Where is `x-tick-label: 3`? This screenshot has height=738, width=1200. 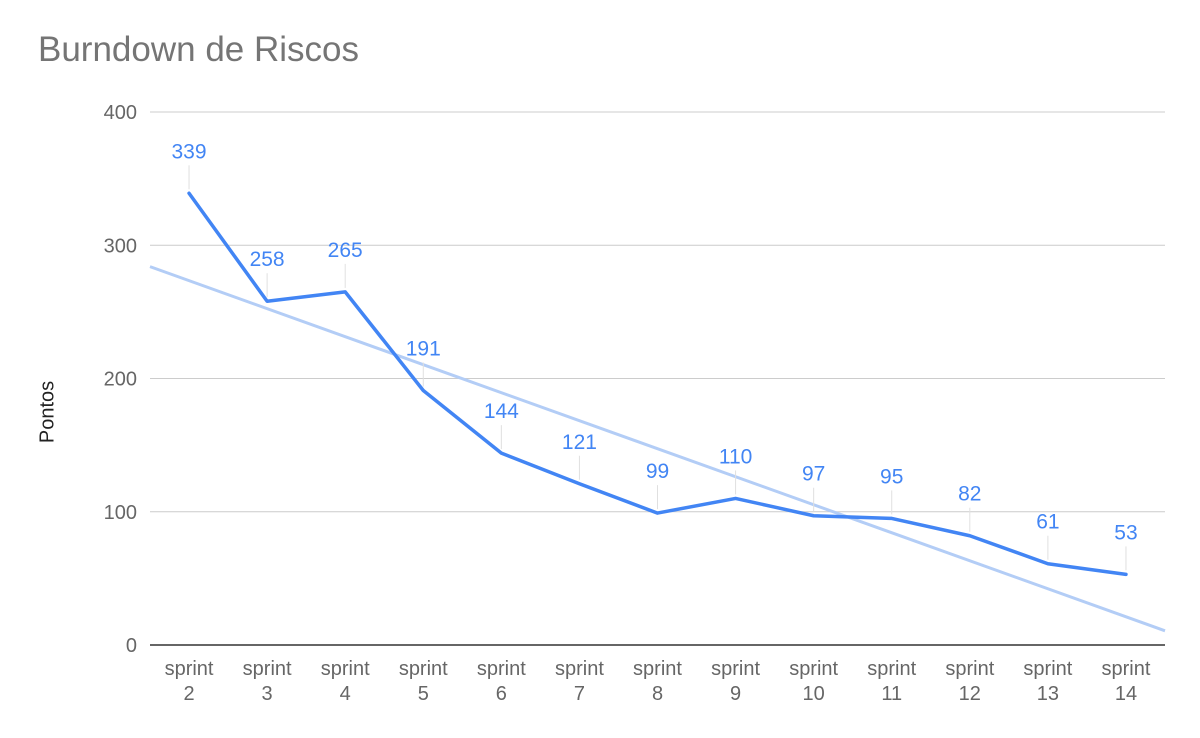
x-tick-label: 3 is located at coordinates (267, 694).